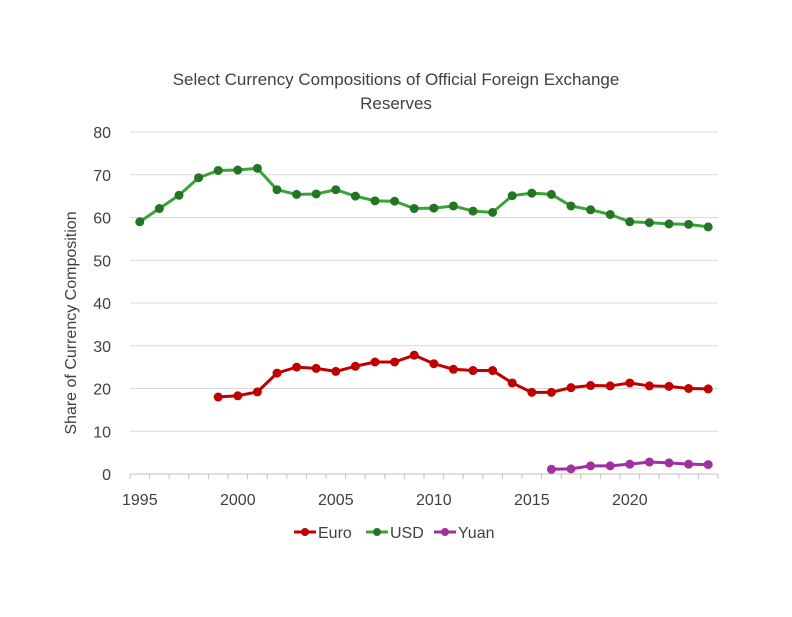  Describe the element at coordinates (377, 532) in the screenshot. I see `legend-marker-usd` at that location.